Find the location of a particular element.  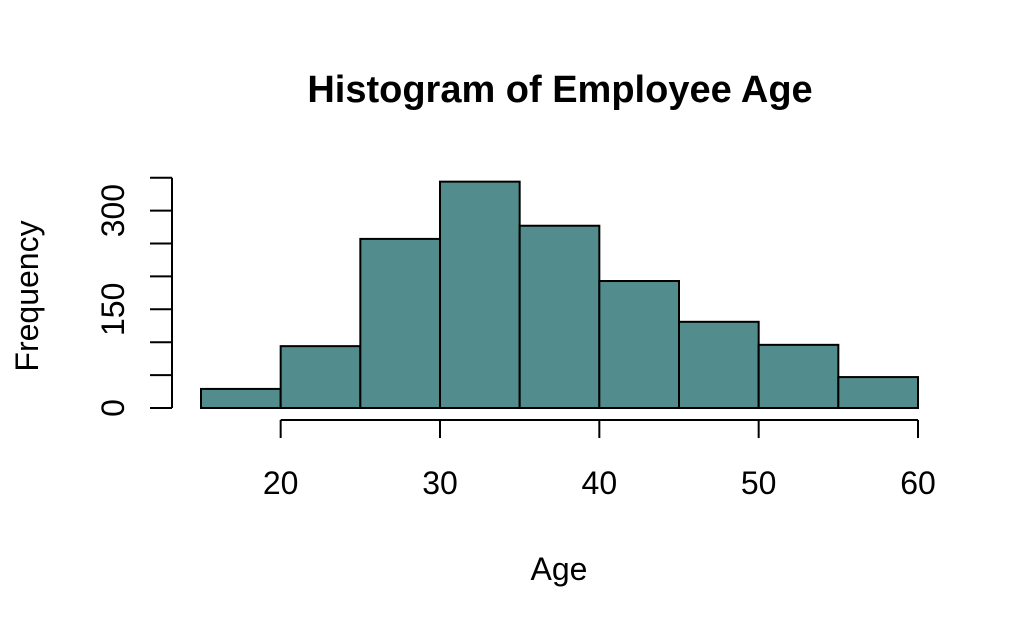

x-axis: 20 30 40 50 60 is located at coordinates (599, 460).